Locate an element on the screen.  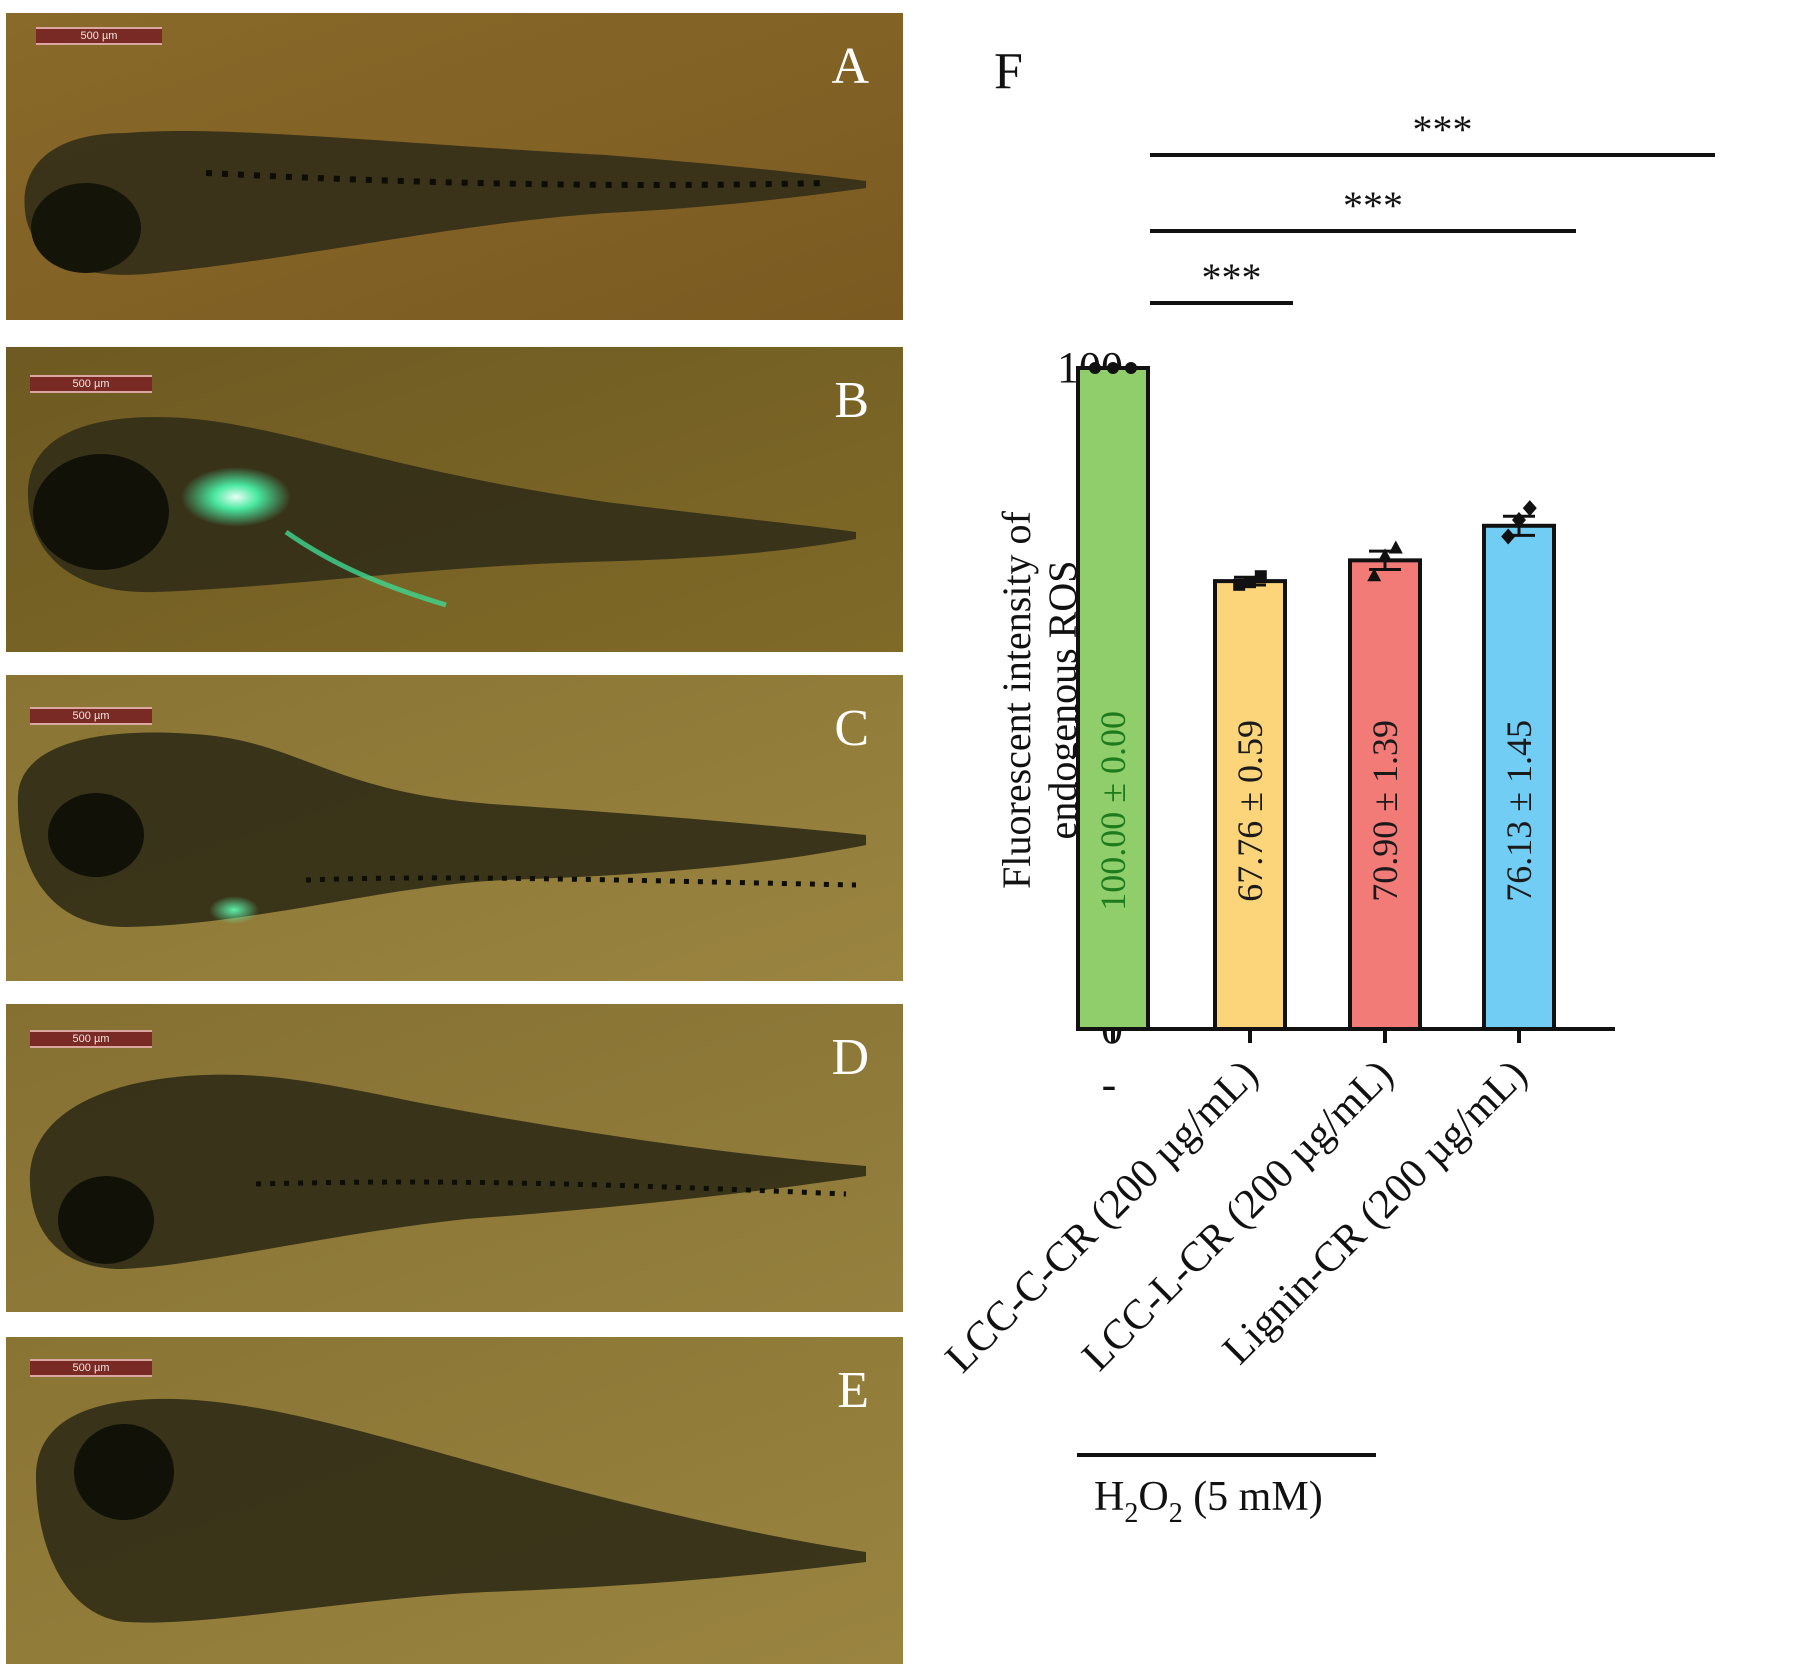
panel-c: 500 µm C is located at coordinates (454, 828).